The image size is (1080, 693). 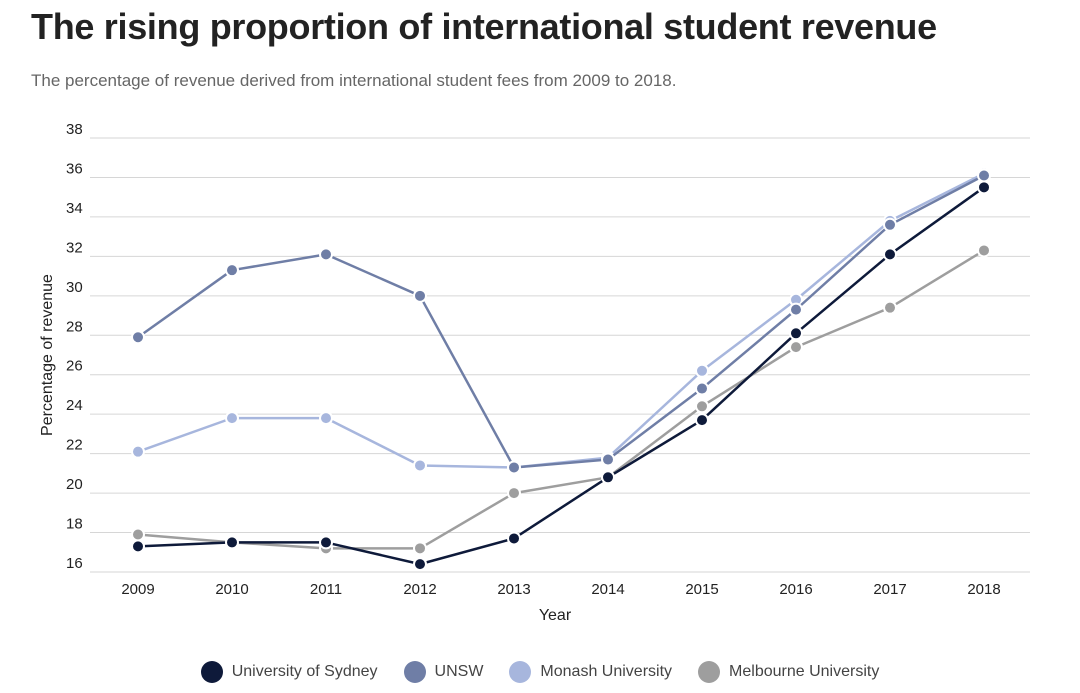 I want to click on x-tick-label: 2016, so click(x=795, y=589).